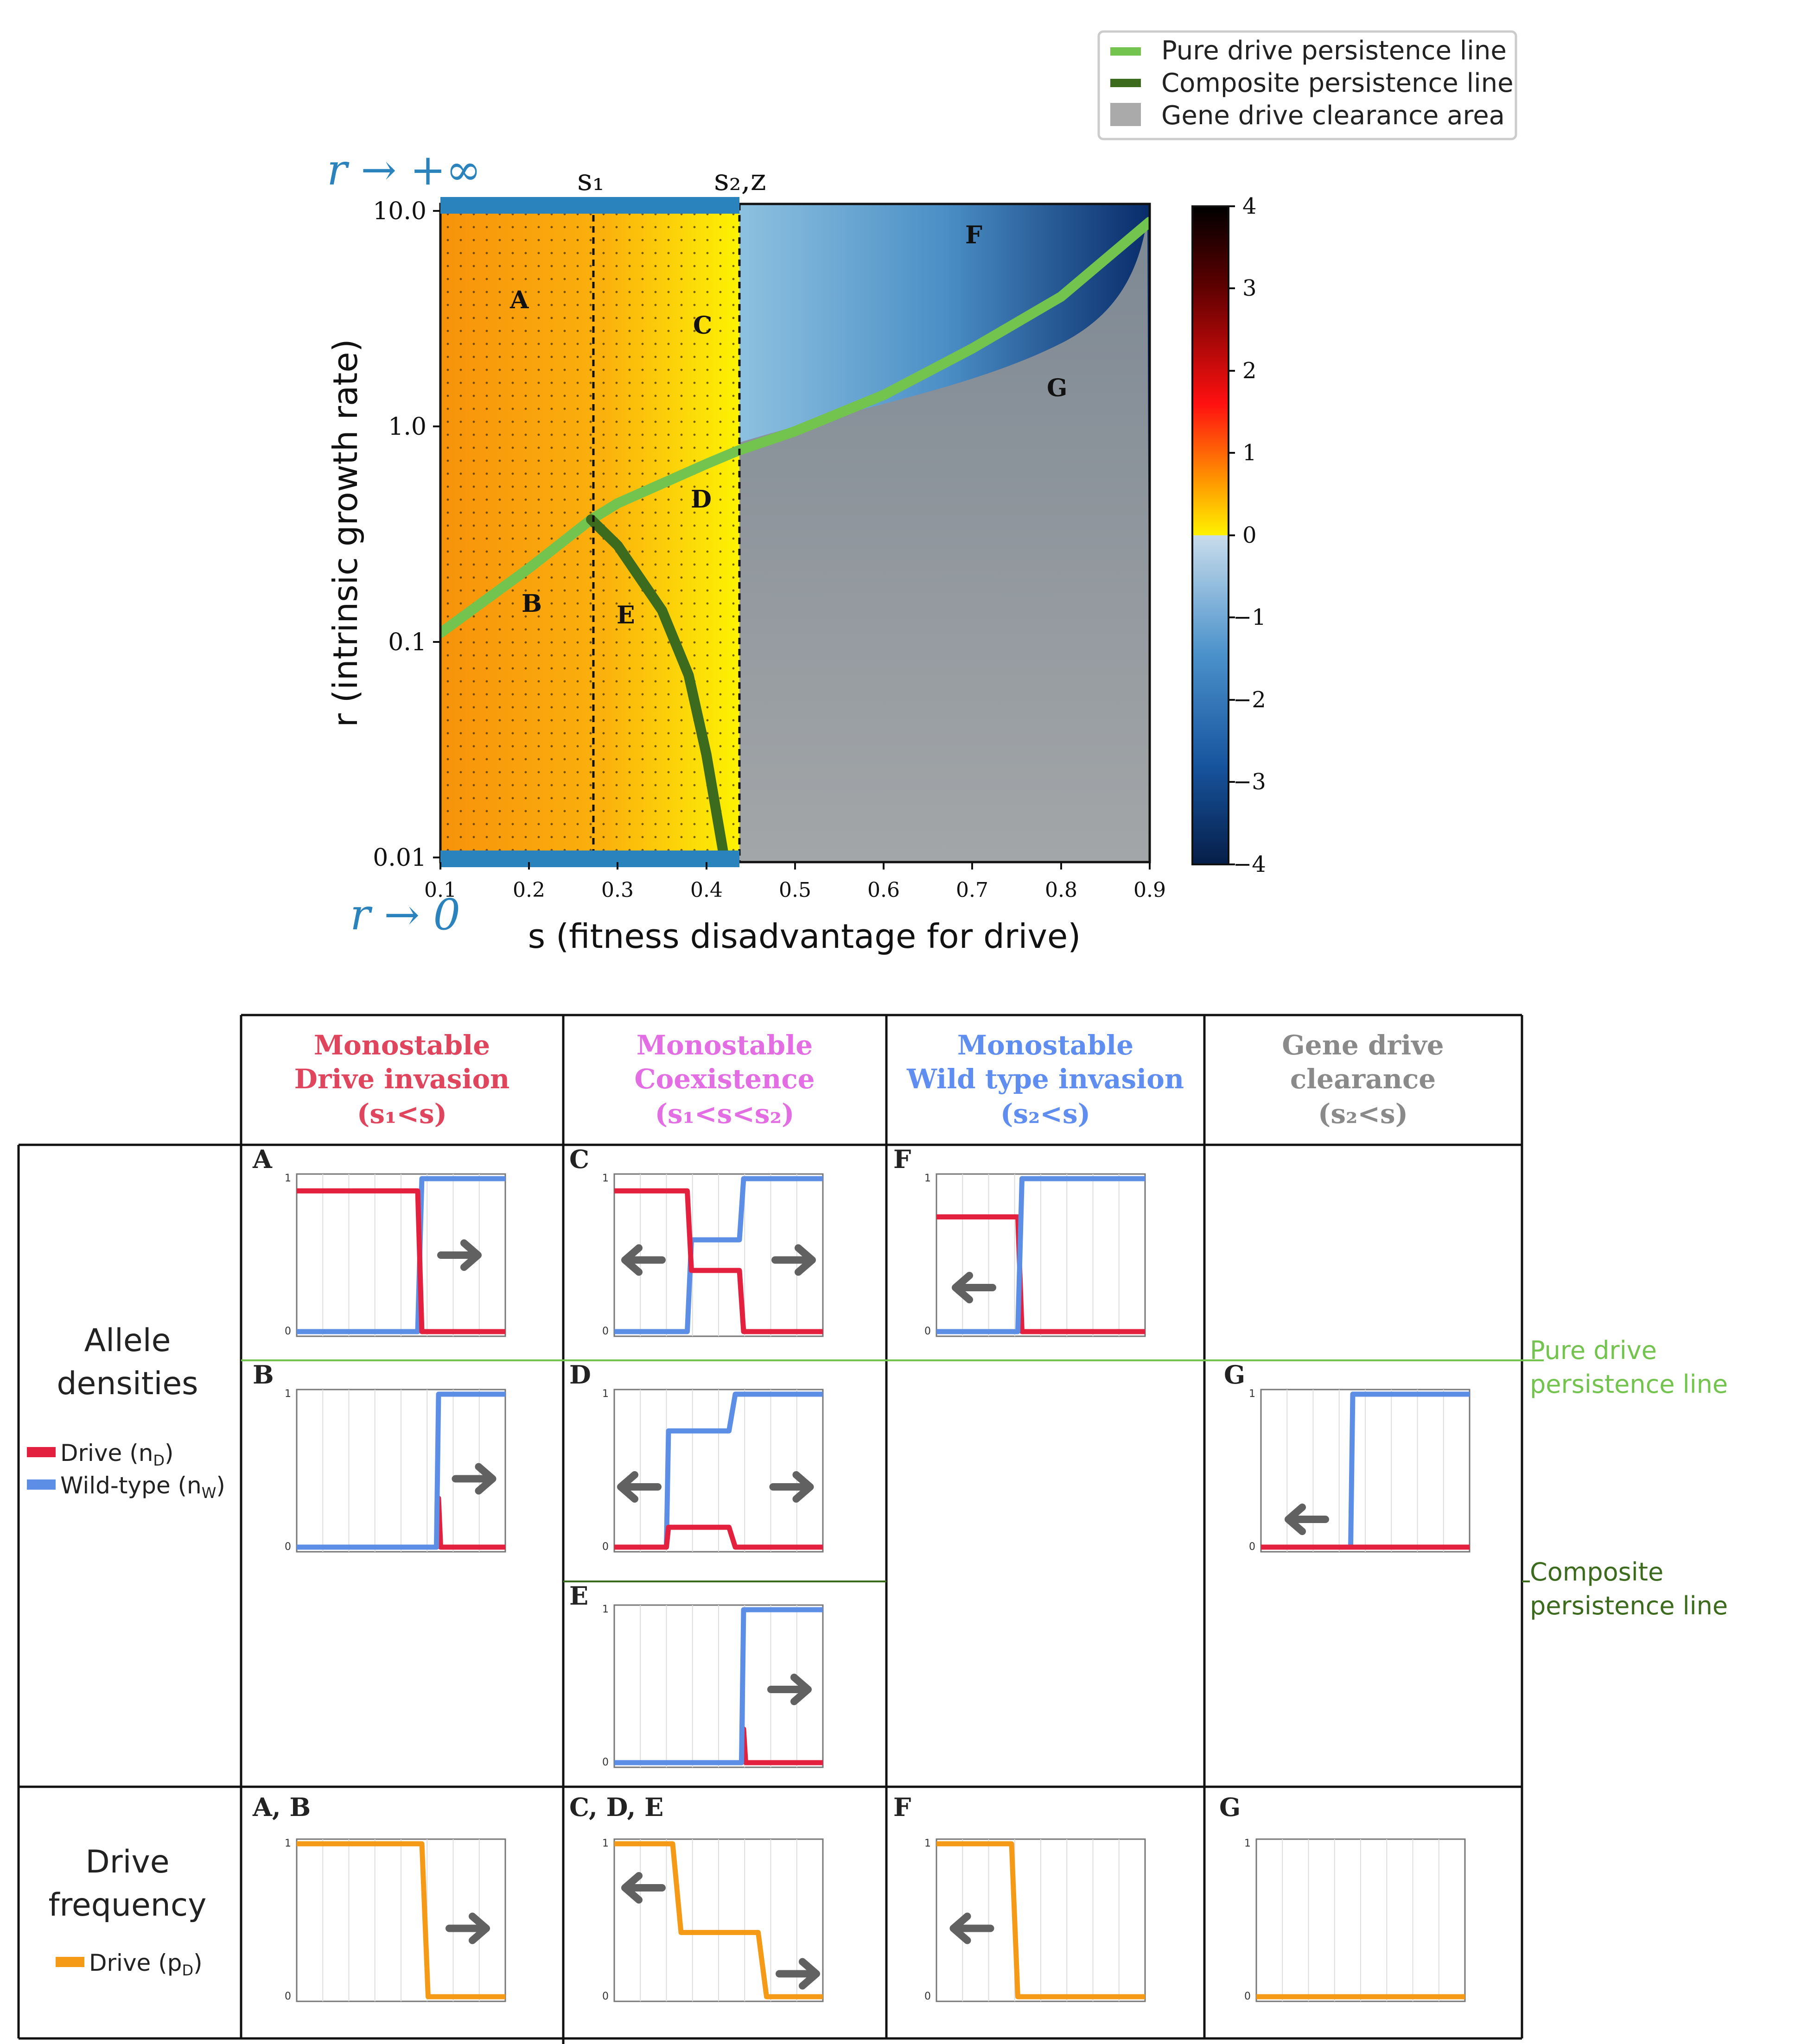  What do you see at coordinates (1596, 1572) in the screenshot?
I see `side-composite: Composite` at bounding box center [1596, 1572].